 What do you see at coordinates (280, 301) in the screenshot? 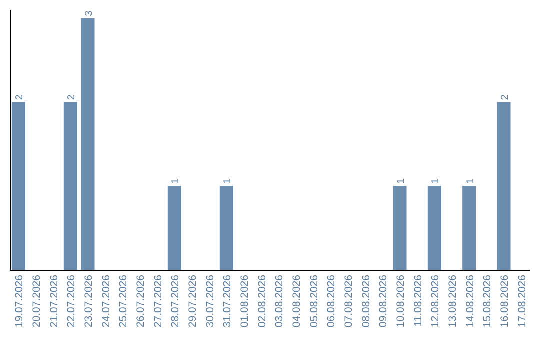
I see `x-tick-label: 03.08.2026` at bounding box center [280, 301].